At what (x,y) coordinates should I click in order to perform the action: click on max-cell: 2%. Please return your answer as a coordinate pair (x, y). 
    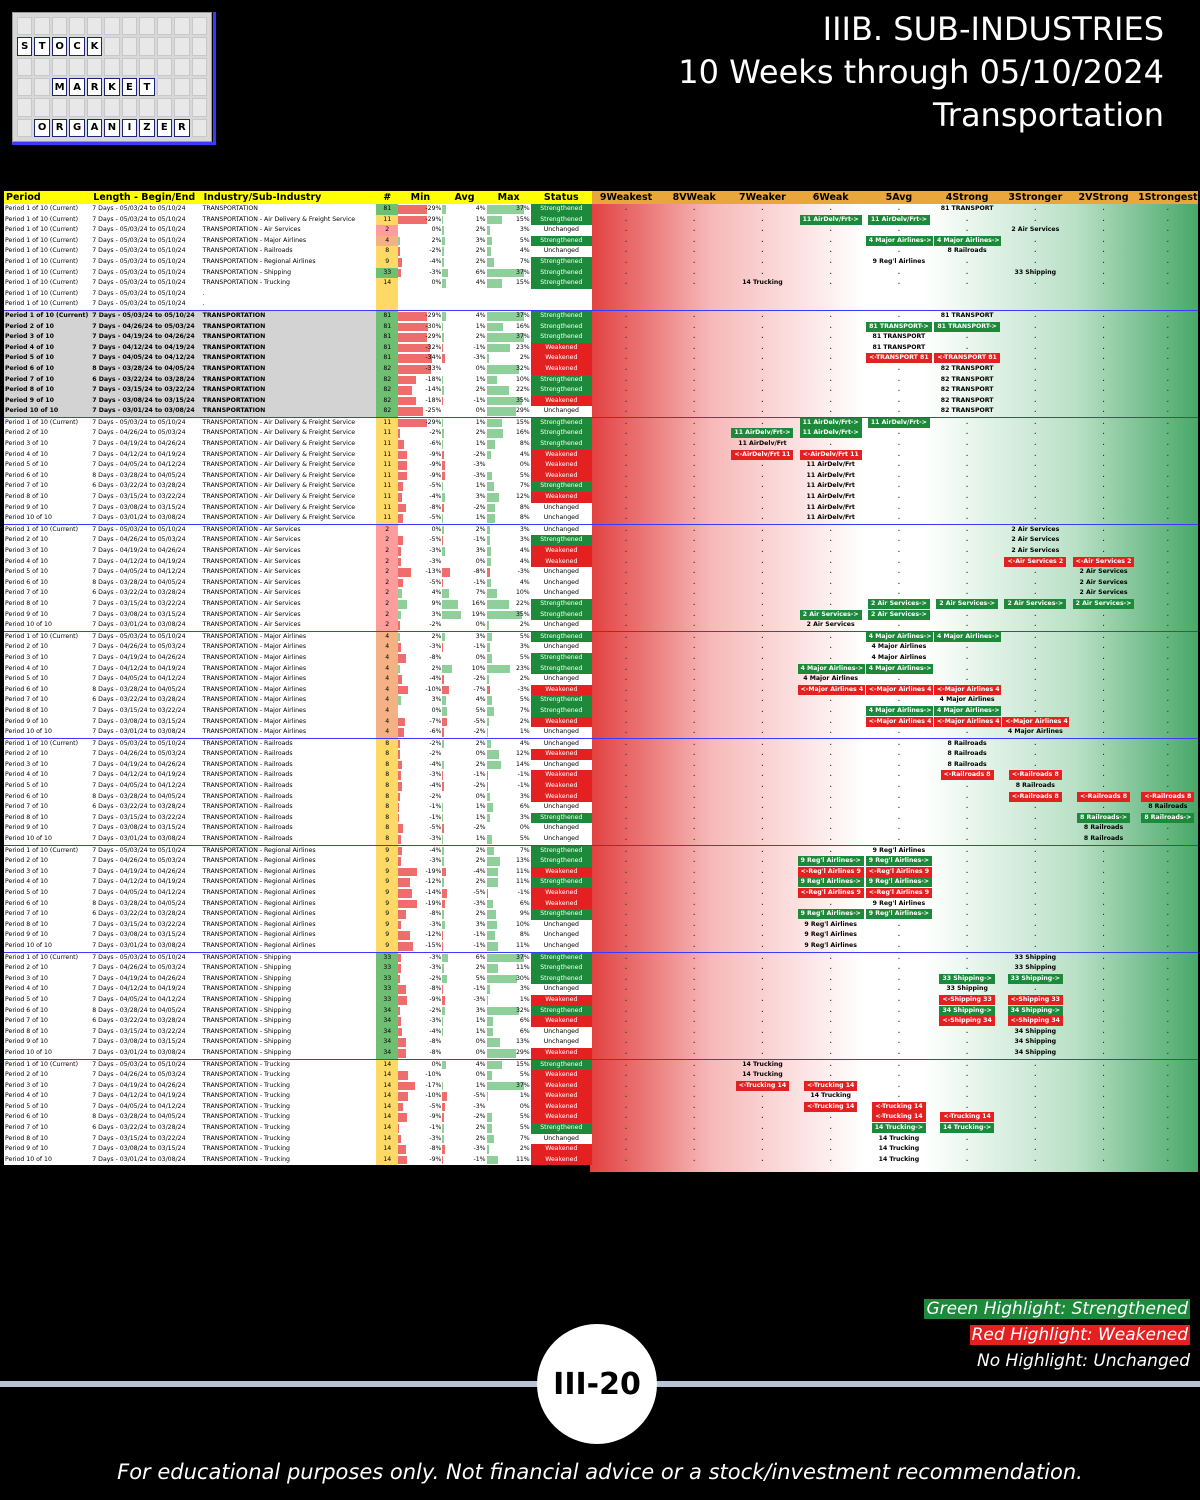
    Looking at the image, I should click on (508, 626).